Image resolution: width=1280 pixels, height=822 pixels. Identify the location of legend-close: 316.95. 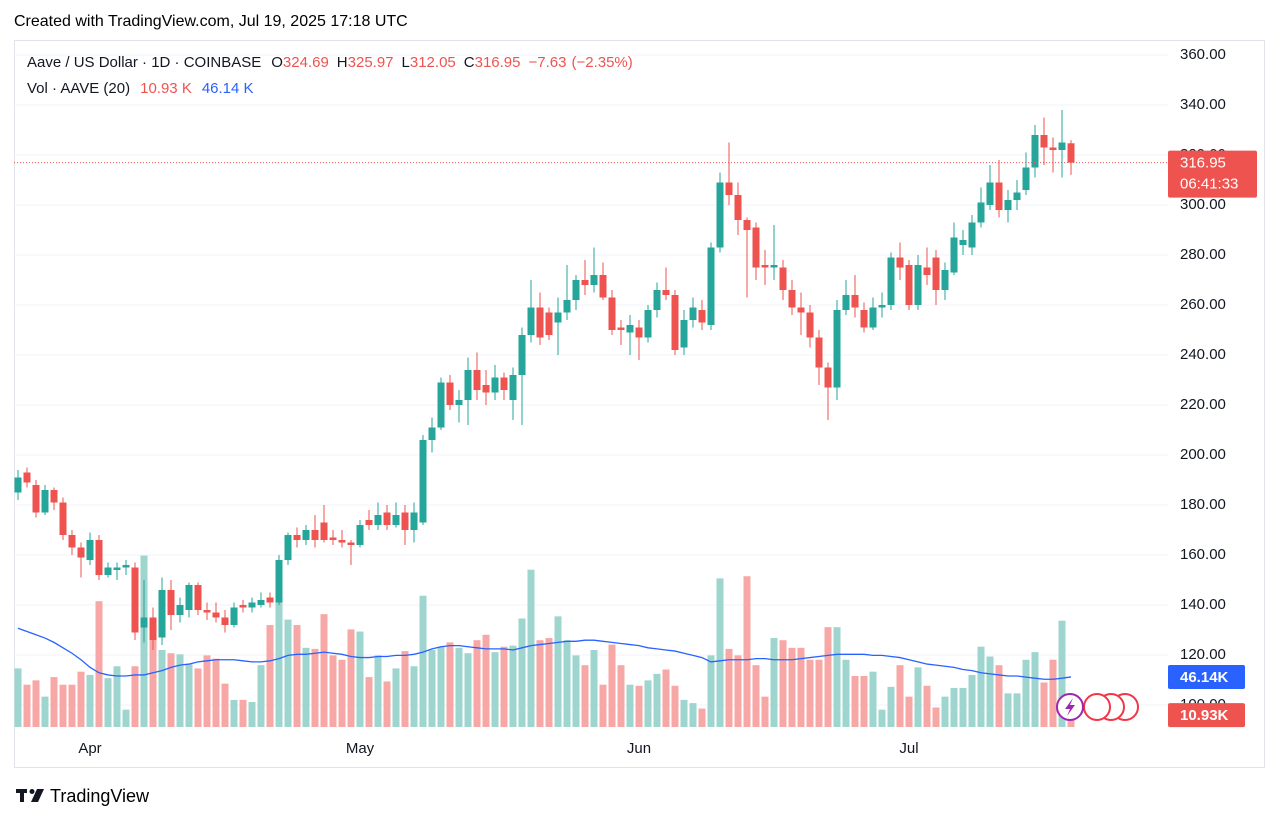
(497, 62).